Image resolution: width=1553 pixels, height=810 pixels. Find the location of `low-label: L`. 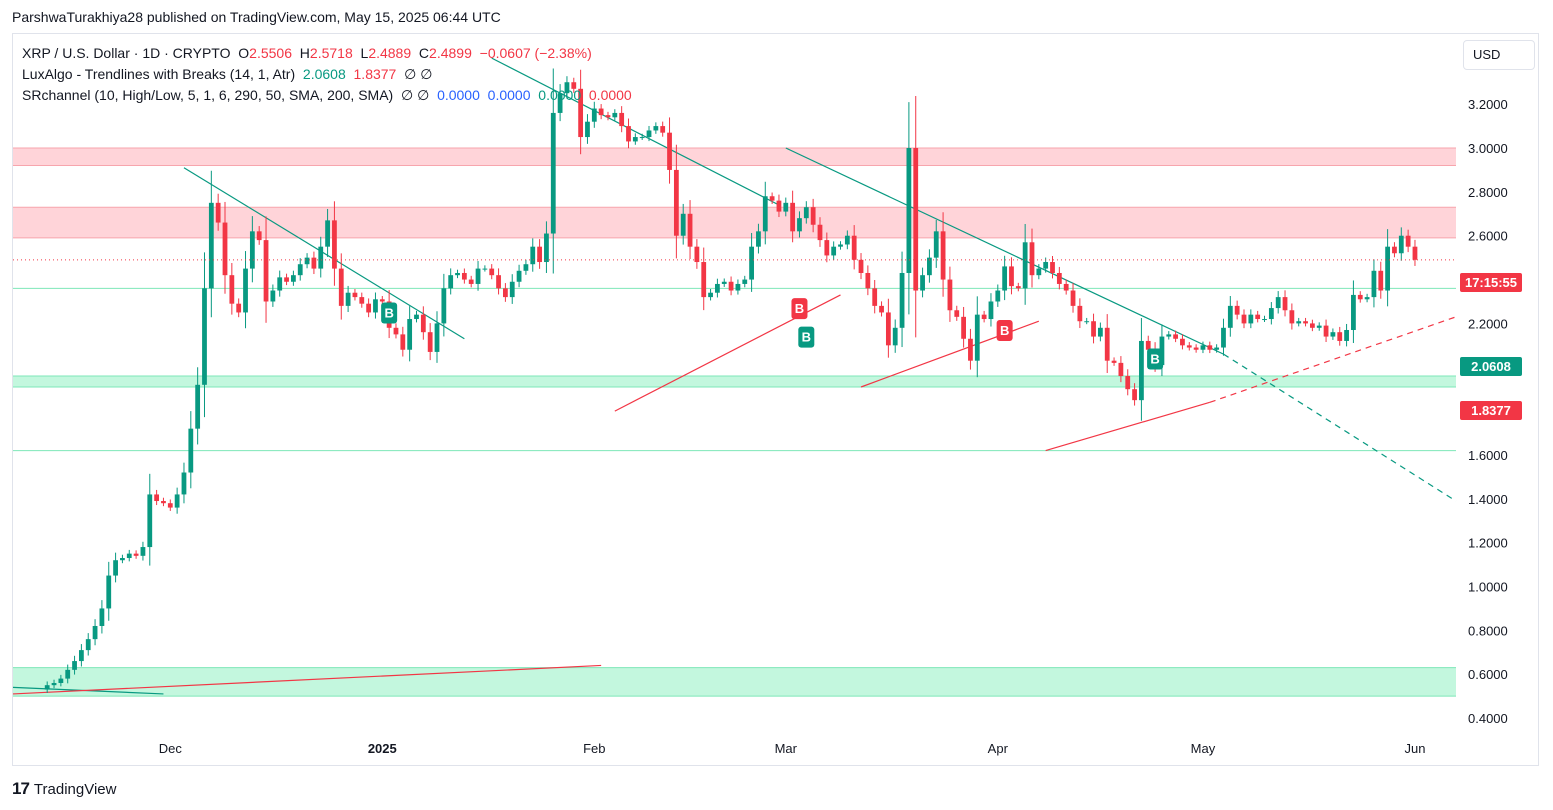

low-label: L is located at coordinates (364, 53).